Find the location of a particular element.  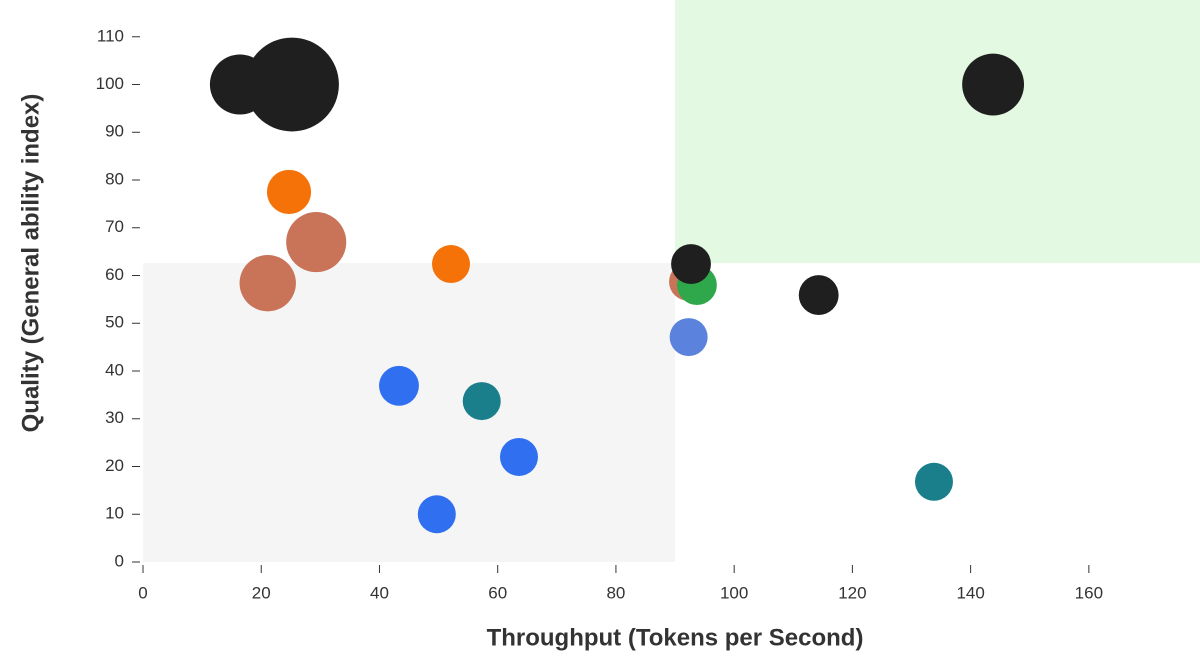

x-tick-label: 100 is located at coordinates (734, 592).